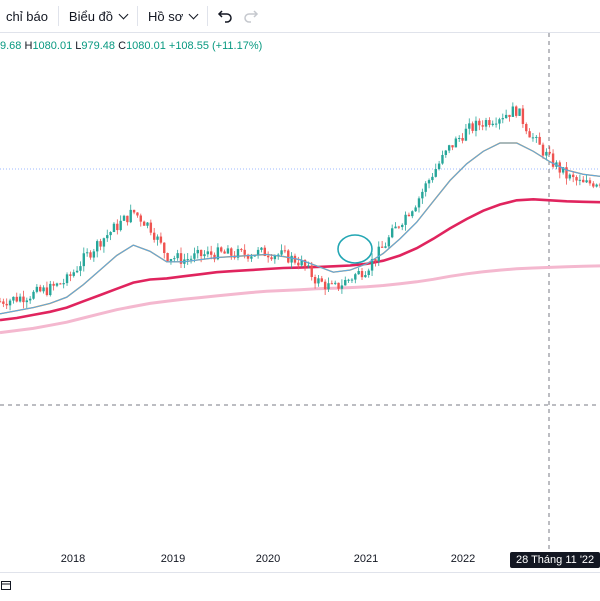 This screenshot has height=601, width=600. Describe the element at coordinates (166, 16) in the screenshot. I see `profile-menu-label: Hồ sơ` at that location.